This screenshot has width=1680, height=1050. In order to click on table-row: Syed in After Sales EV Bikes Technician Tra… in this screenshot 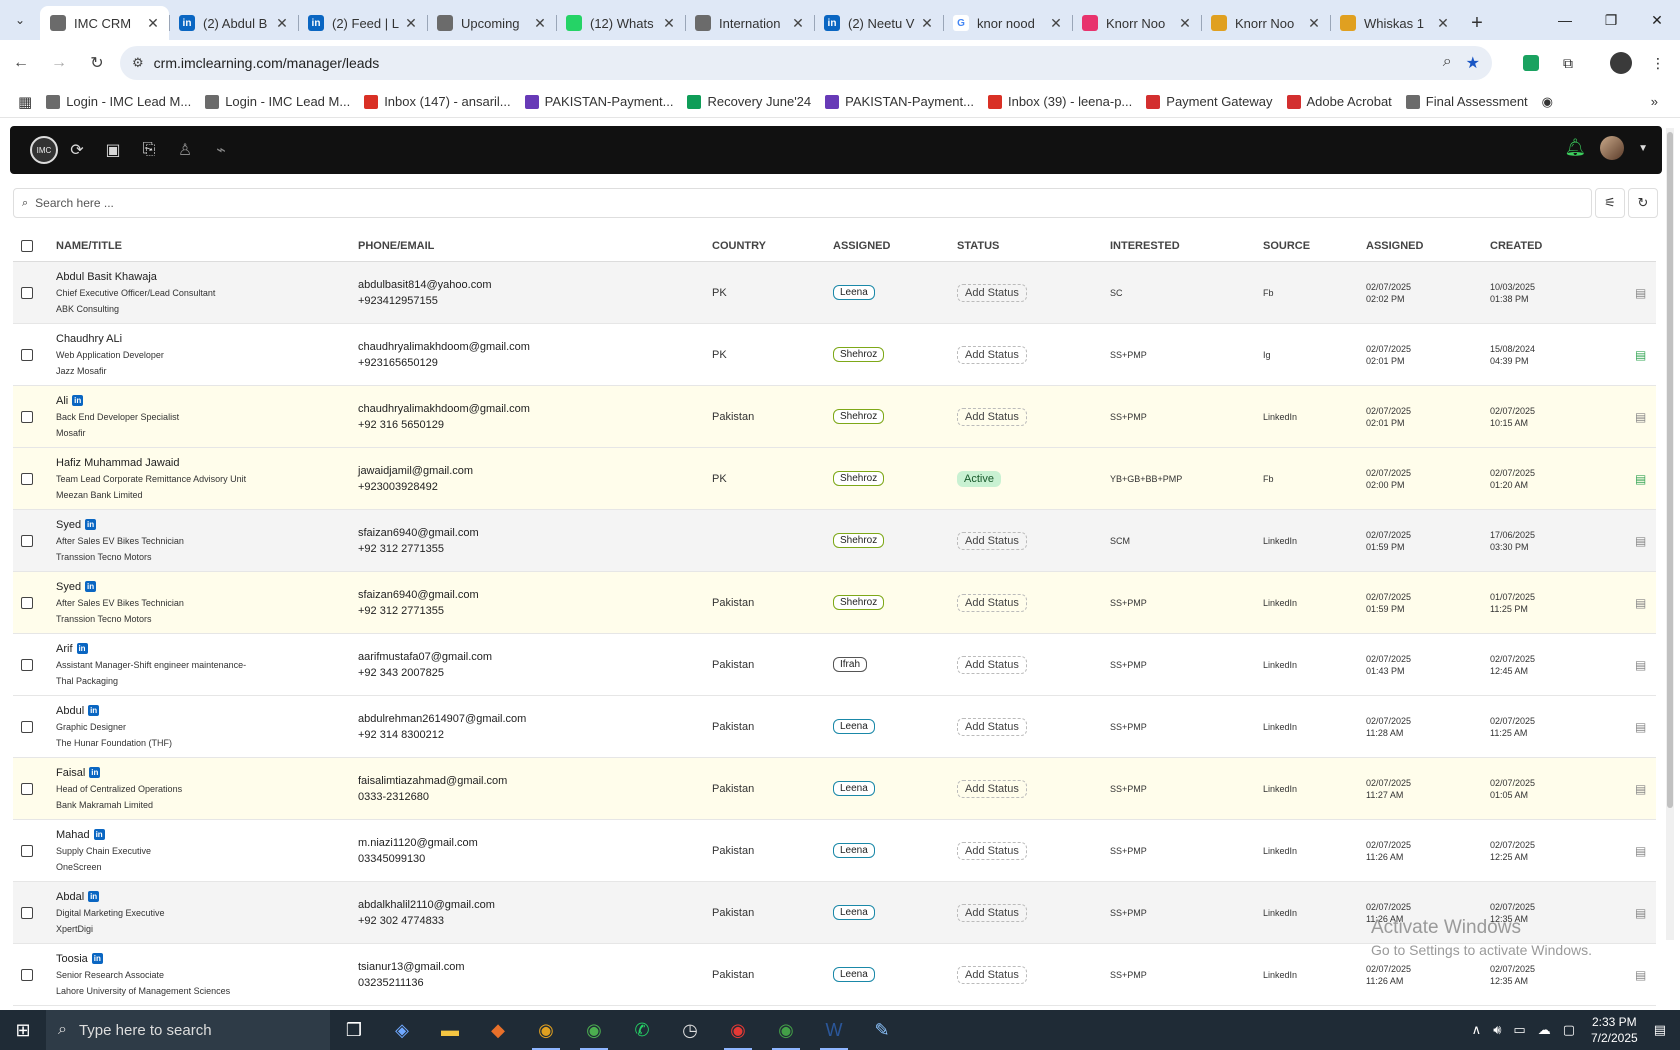, I will do `click(834, 603)`.